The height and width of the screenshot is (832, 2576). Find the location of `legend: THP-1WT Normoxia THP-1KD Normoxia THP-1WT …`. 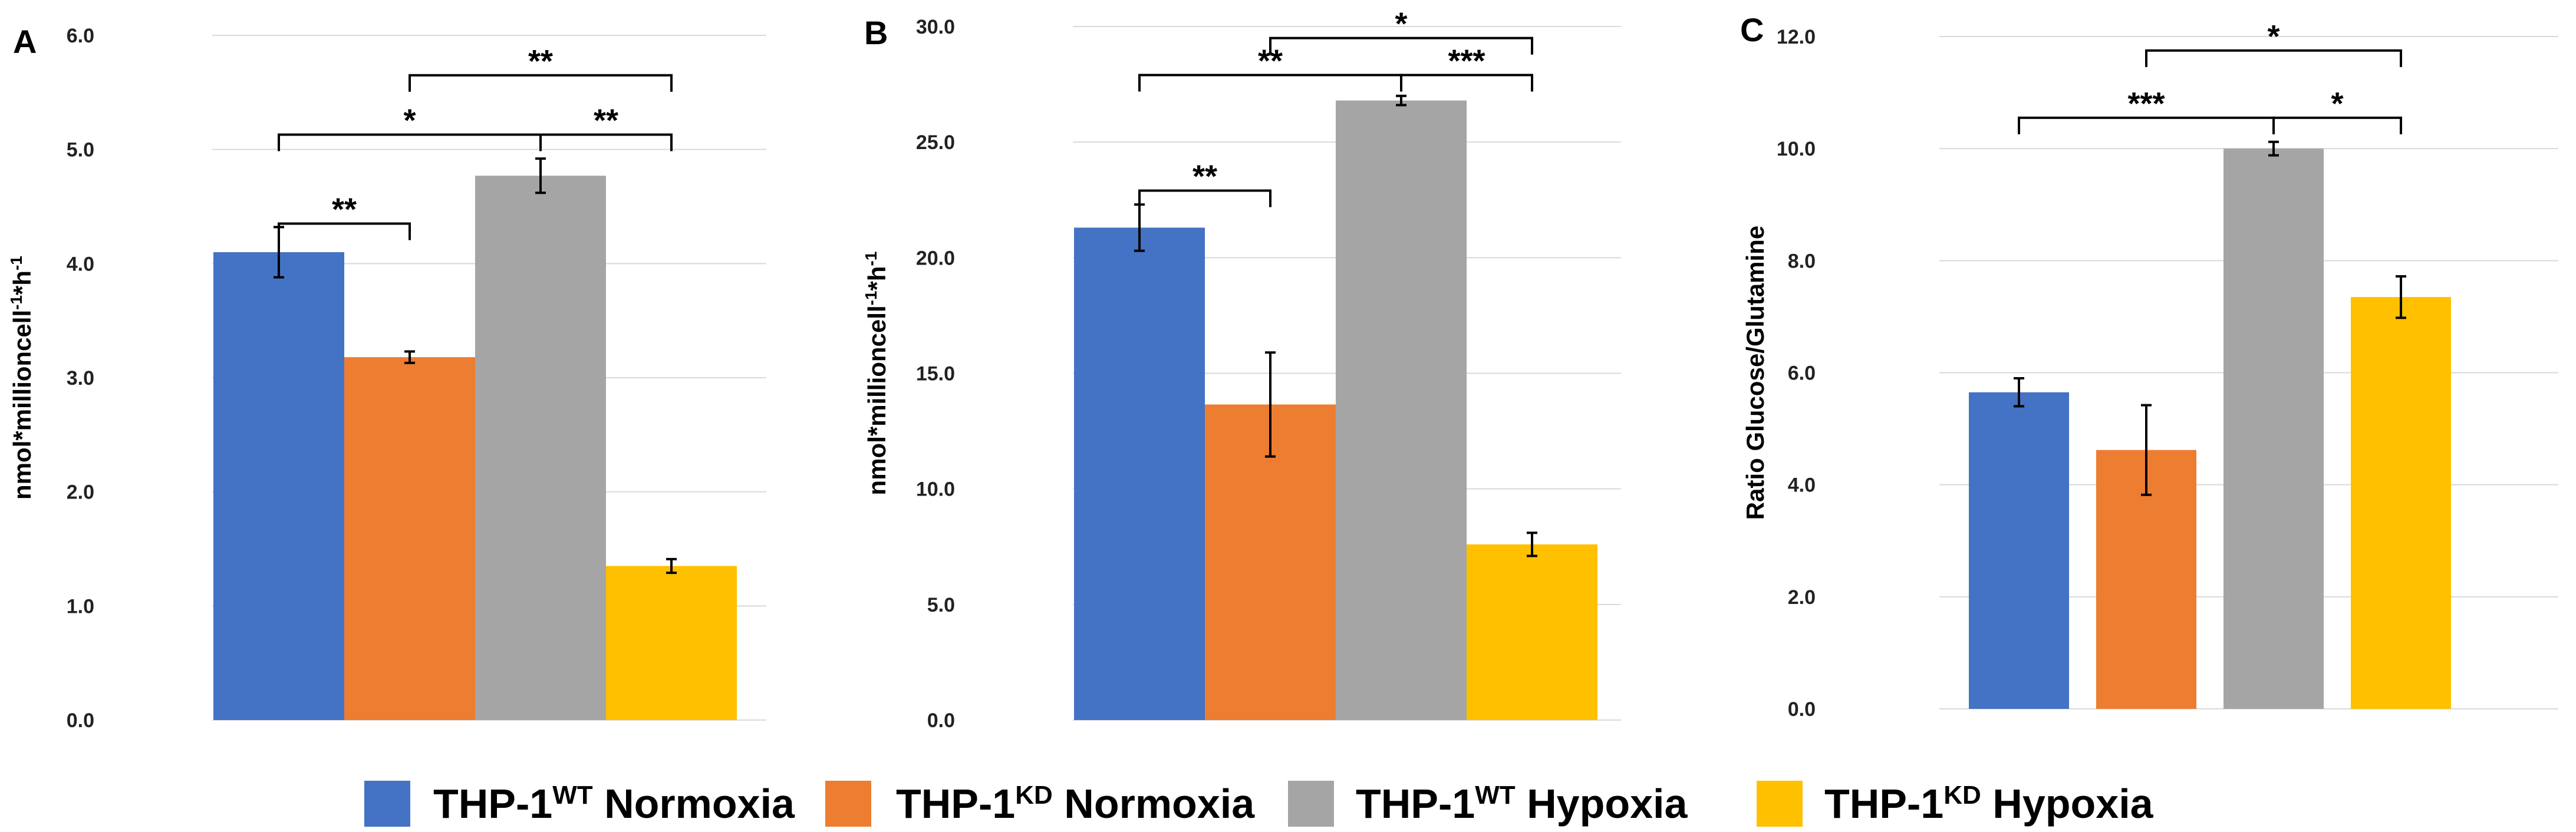

legend: THP-1WT Normoxia THP-1KD Normoxia THP-1WT … is located at coordinates (1259, 804).